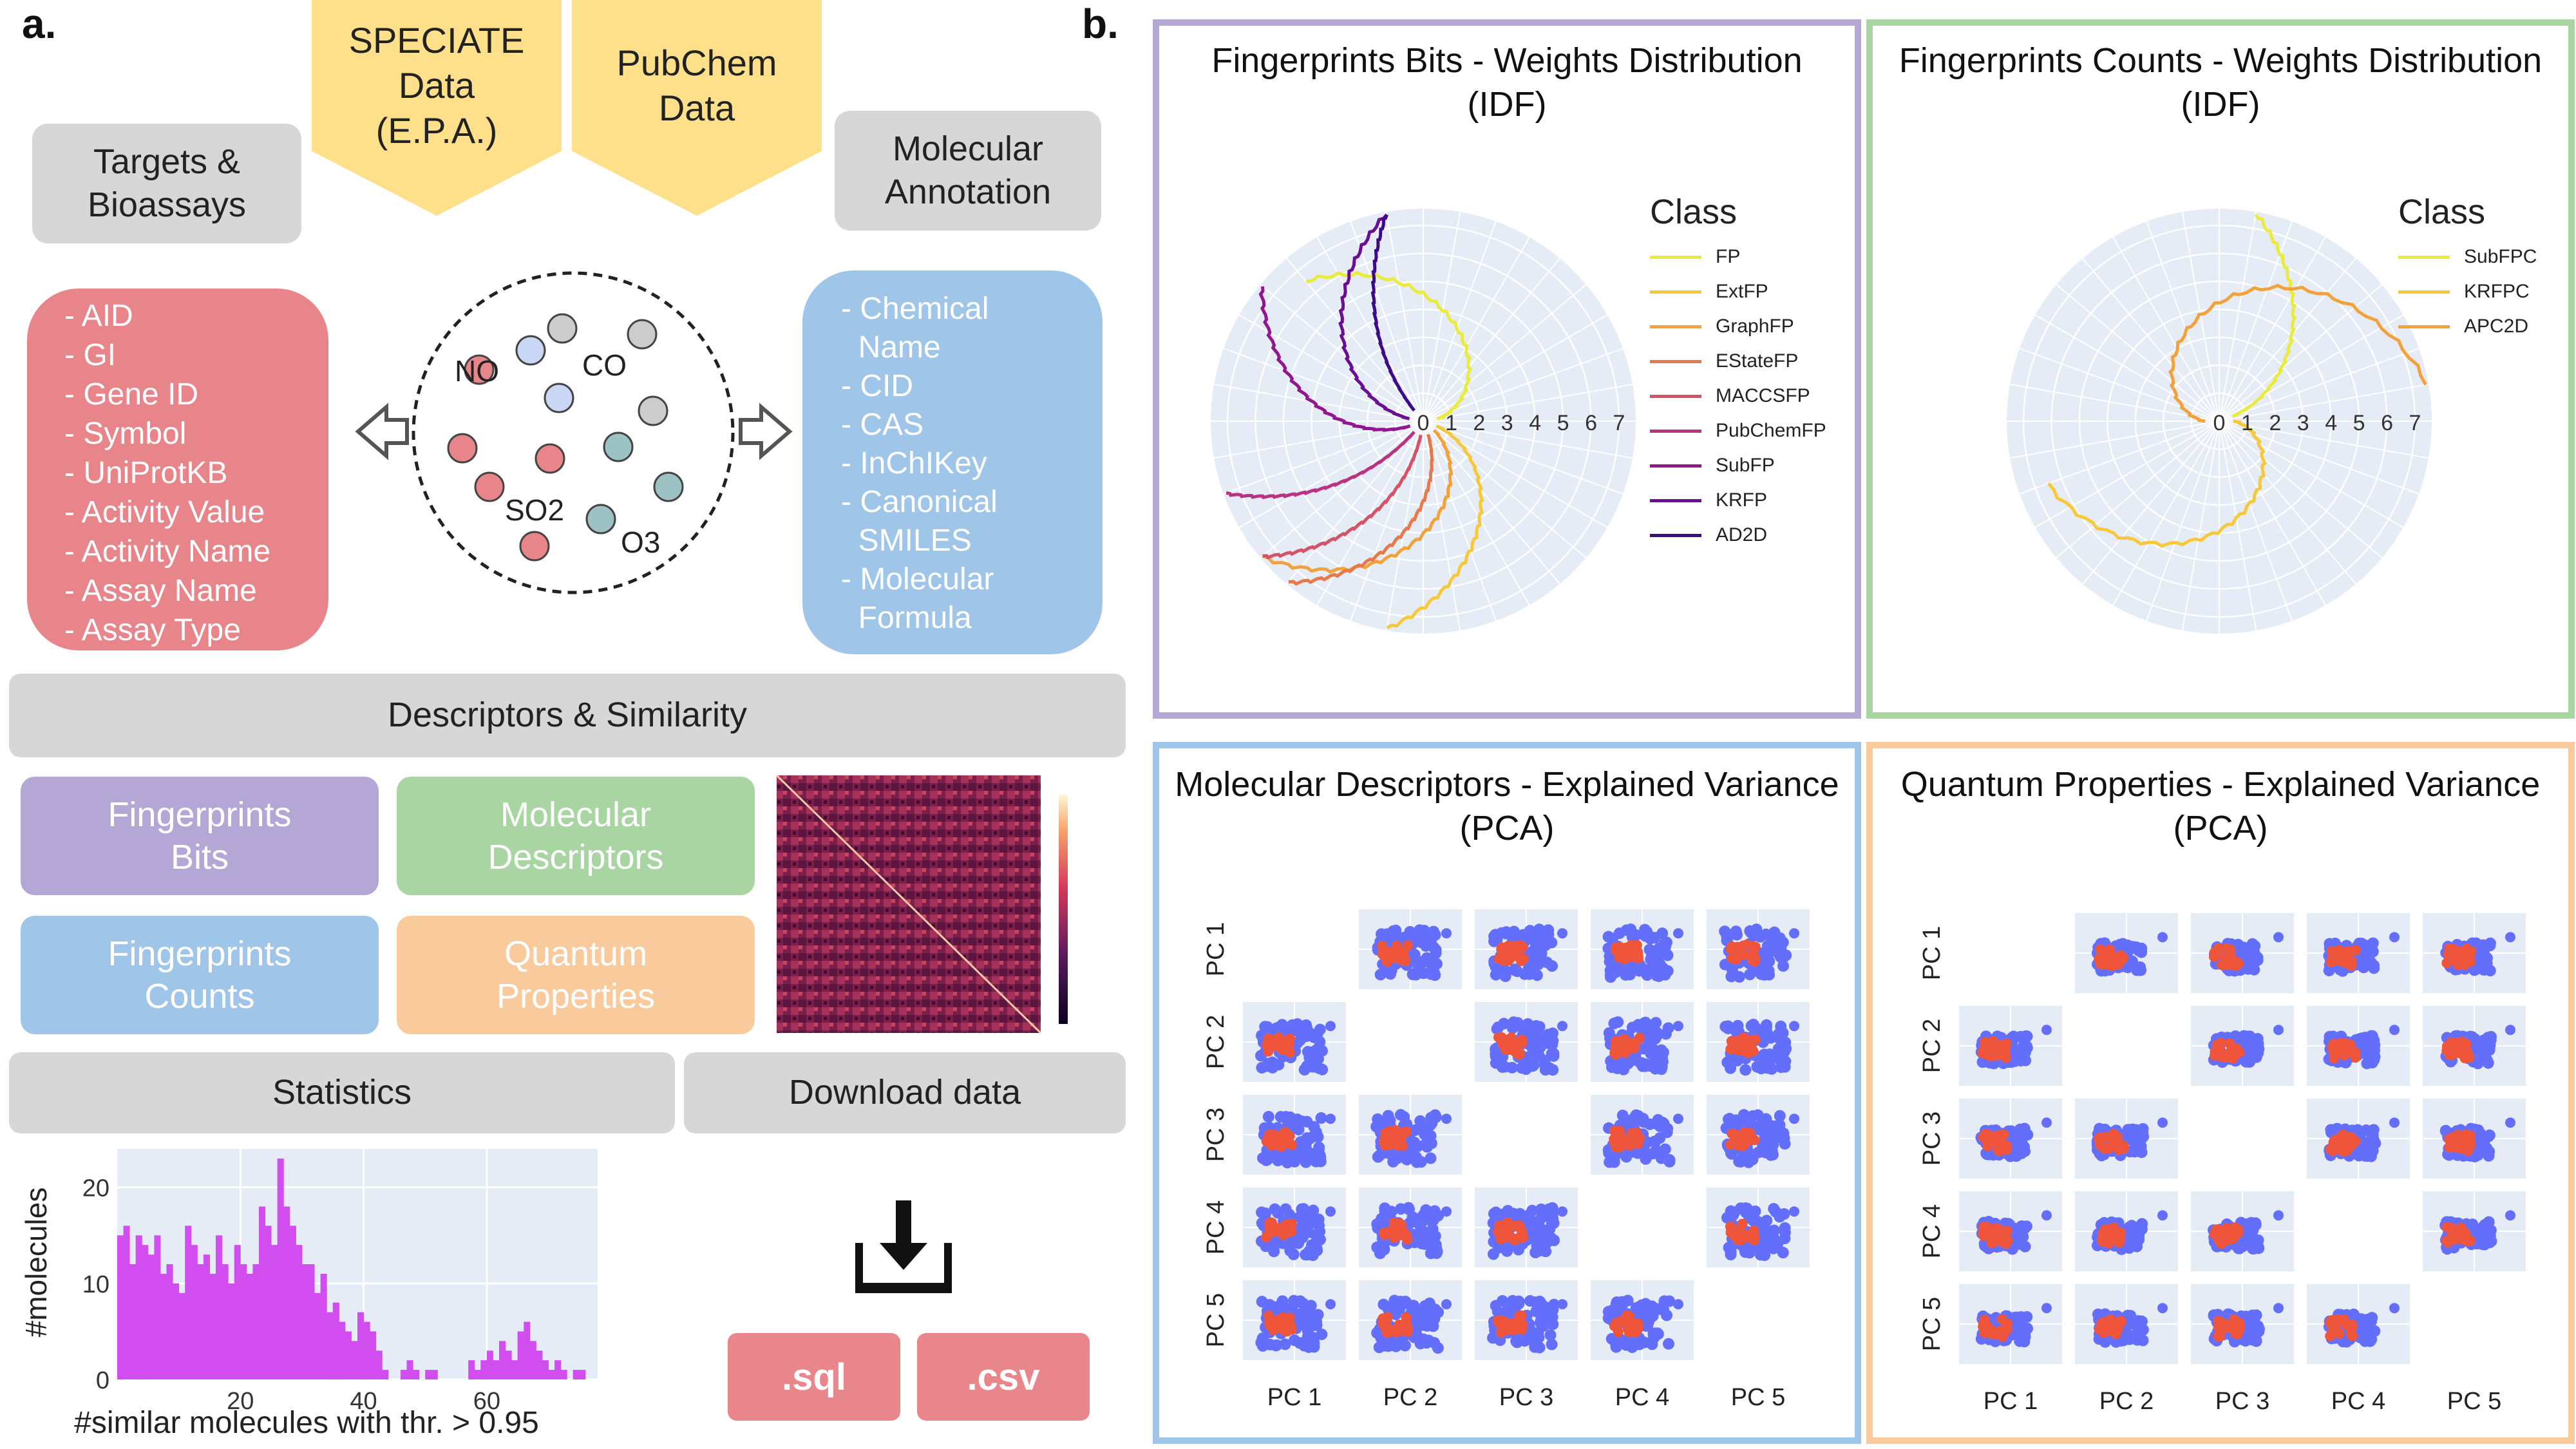 The height and width of the screenshot is (1449, 2576). Describe the element at coordinates (99, 316) in the screenshot. I see `targets-item: - AID` at that location.